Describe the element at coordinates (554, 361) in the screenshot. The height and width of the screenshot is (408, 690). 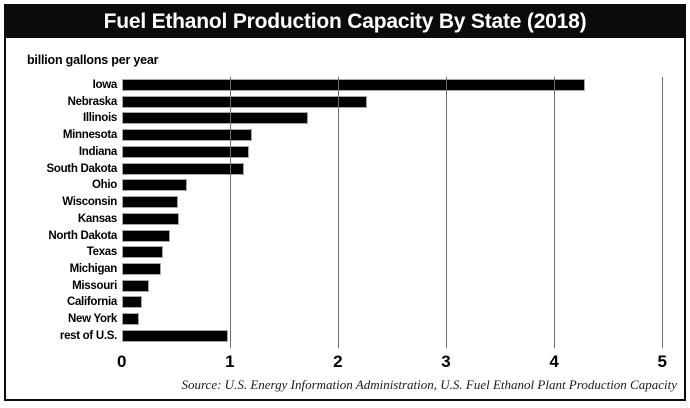
I see `x-tick-label: 4` at that location.